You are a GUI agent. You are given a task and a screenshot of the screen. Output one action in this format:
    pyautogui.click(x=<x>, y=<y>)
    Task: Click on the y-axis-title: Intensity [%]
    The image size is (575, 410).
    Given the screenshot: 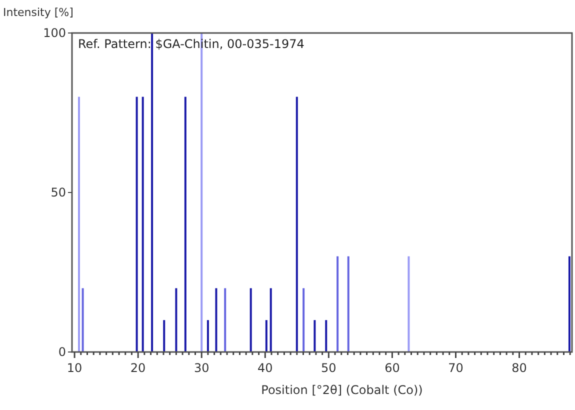 What is the action you would take?
    pyautogui.click(x=38, y=12)
    